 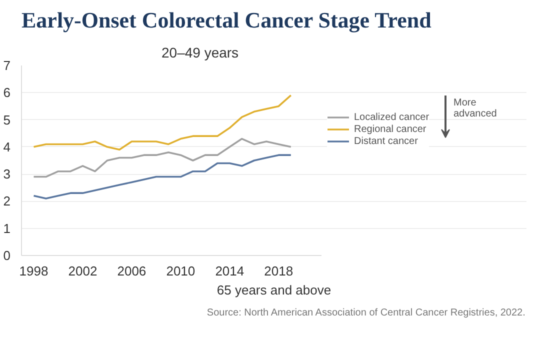 I want to click on y-tick-label: 2, so click(x=7, y=201).